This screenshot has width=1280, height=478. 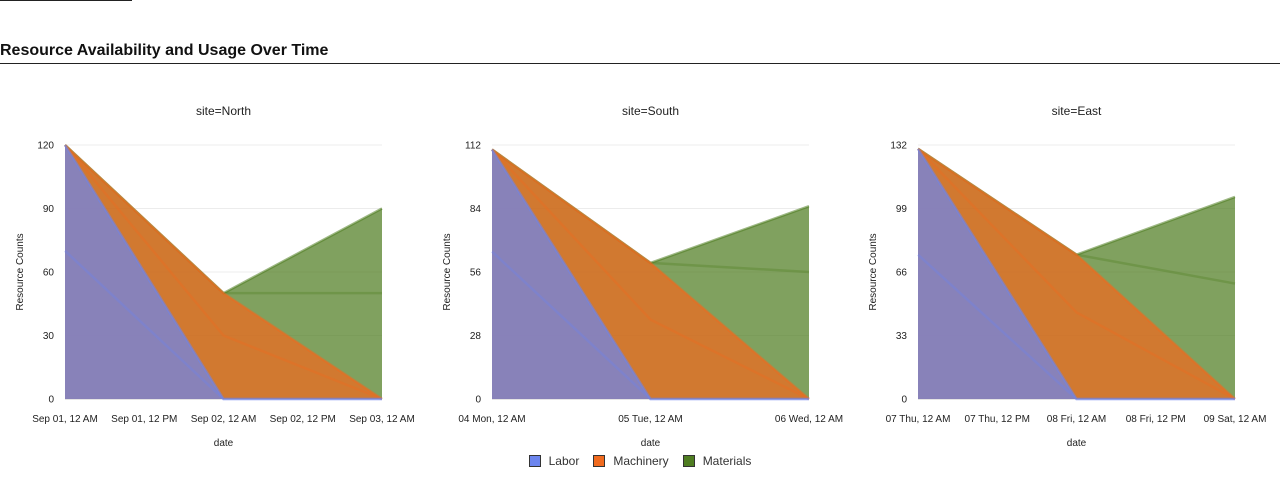 I want to click on panel-2-x-tick-06-wed-12-am: 06 Wed, 12 AM, so click(x=809, y=419).